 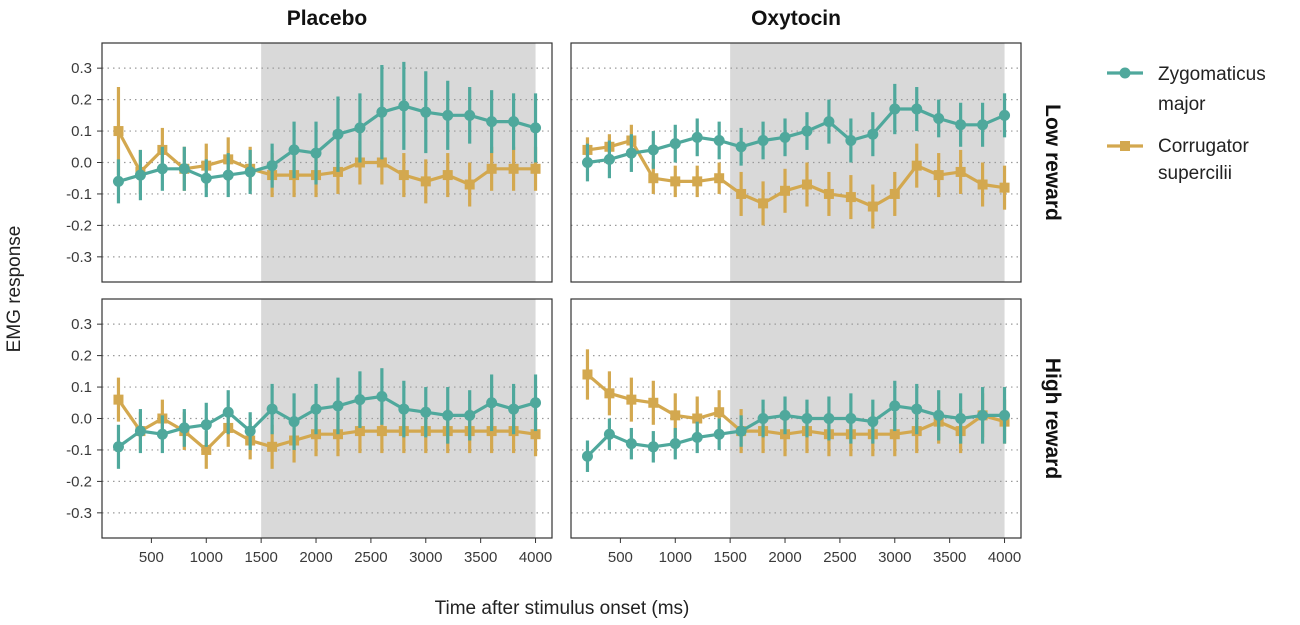 I want to click on y-tick-label-placebo-high-3: 0.0, so click(x=81, y=419).